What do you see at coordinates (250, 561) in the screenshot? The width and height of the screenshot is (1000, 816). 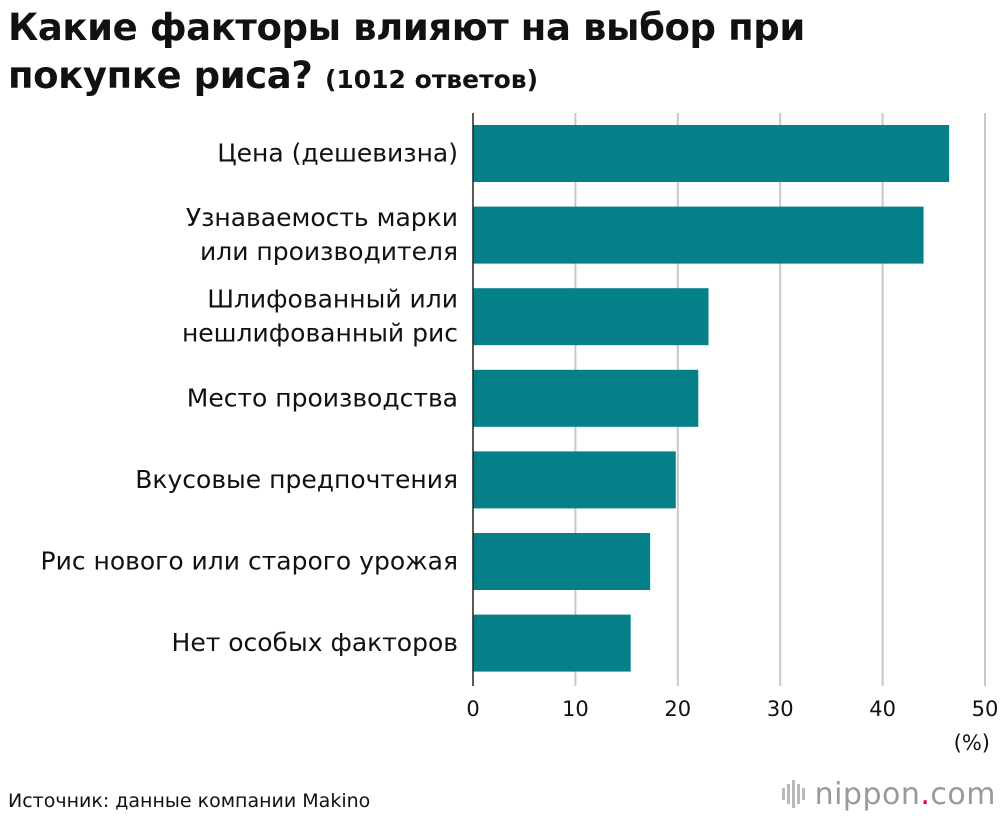 I see `category-label: Рис нового или старого урожая` at bounding box center [250, 561].